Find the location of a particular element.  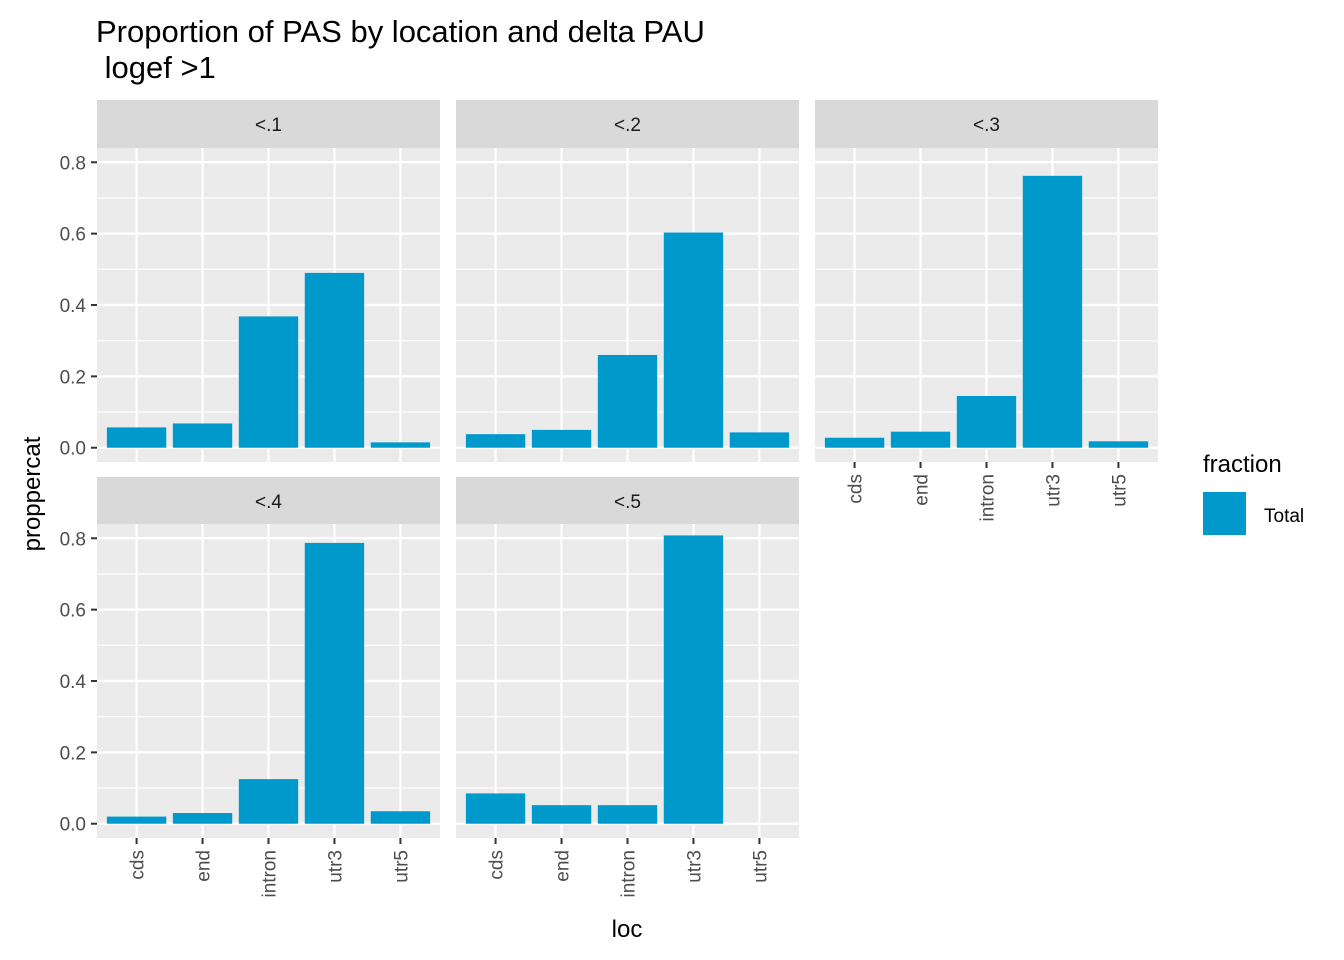

facet-4-x-tick-label-end: end is located at coordinates (204, 866).